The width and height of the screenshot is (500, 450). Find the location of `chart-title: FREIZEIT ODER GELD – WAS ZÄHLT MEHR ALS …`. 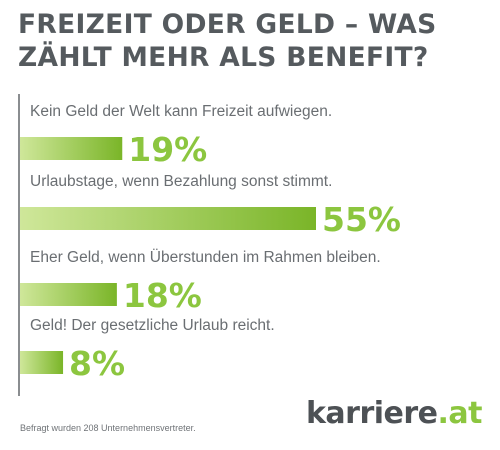

chart-title: FREIZEIT ODER GELD – WAS ZÄHLT MEHR ALS … is located at coordinates (227, 41).